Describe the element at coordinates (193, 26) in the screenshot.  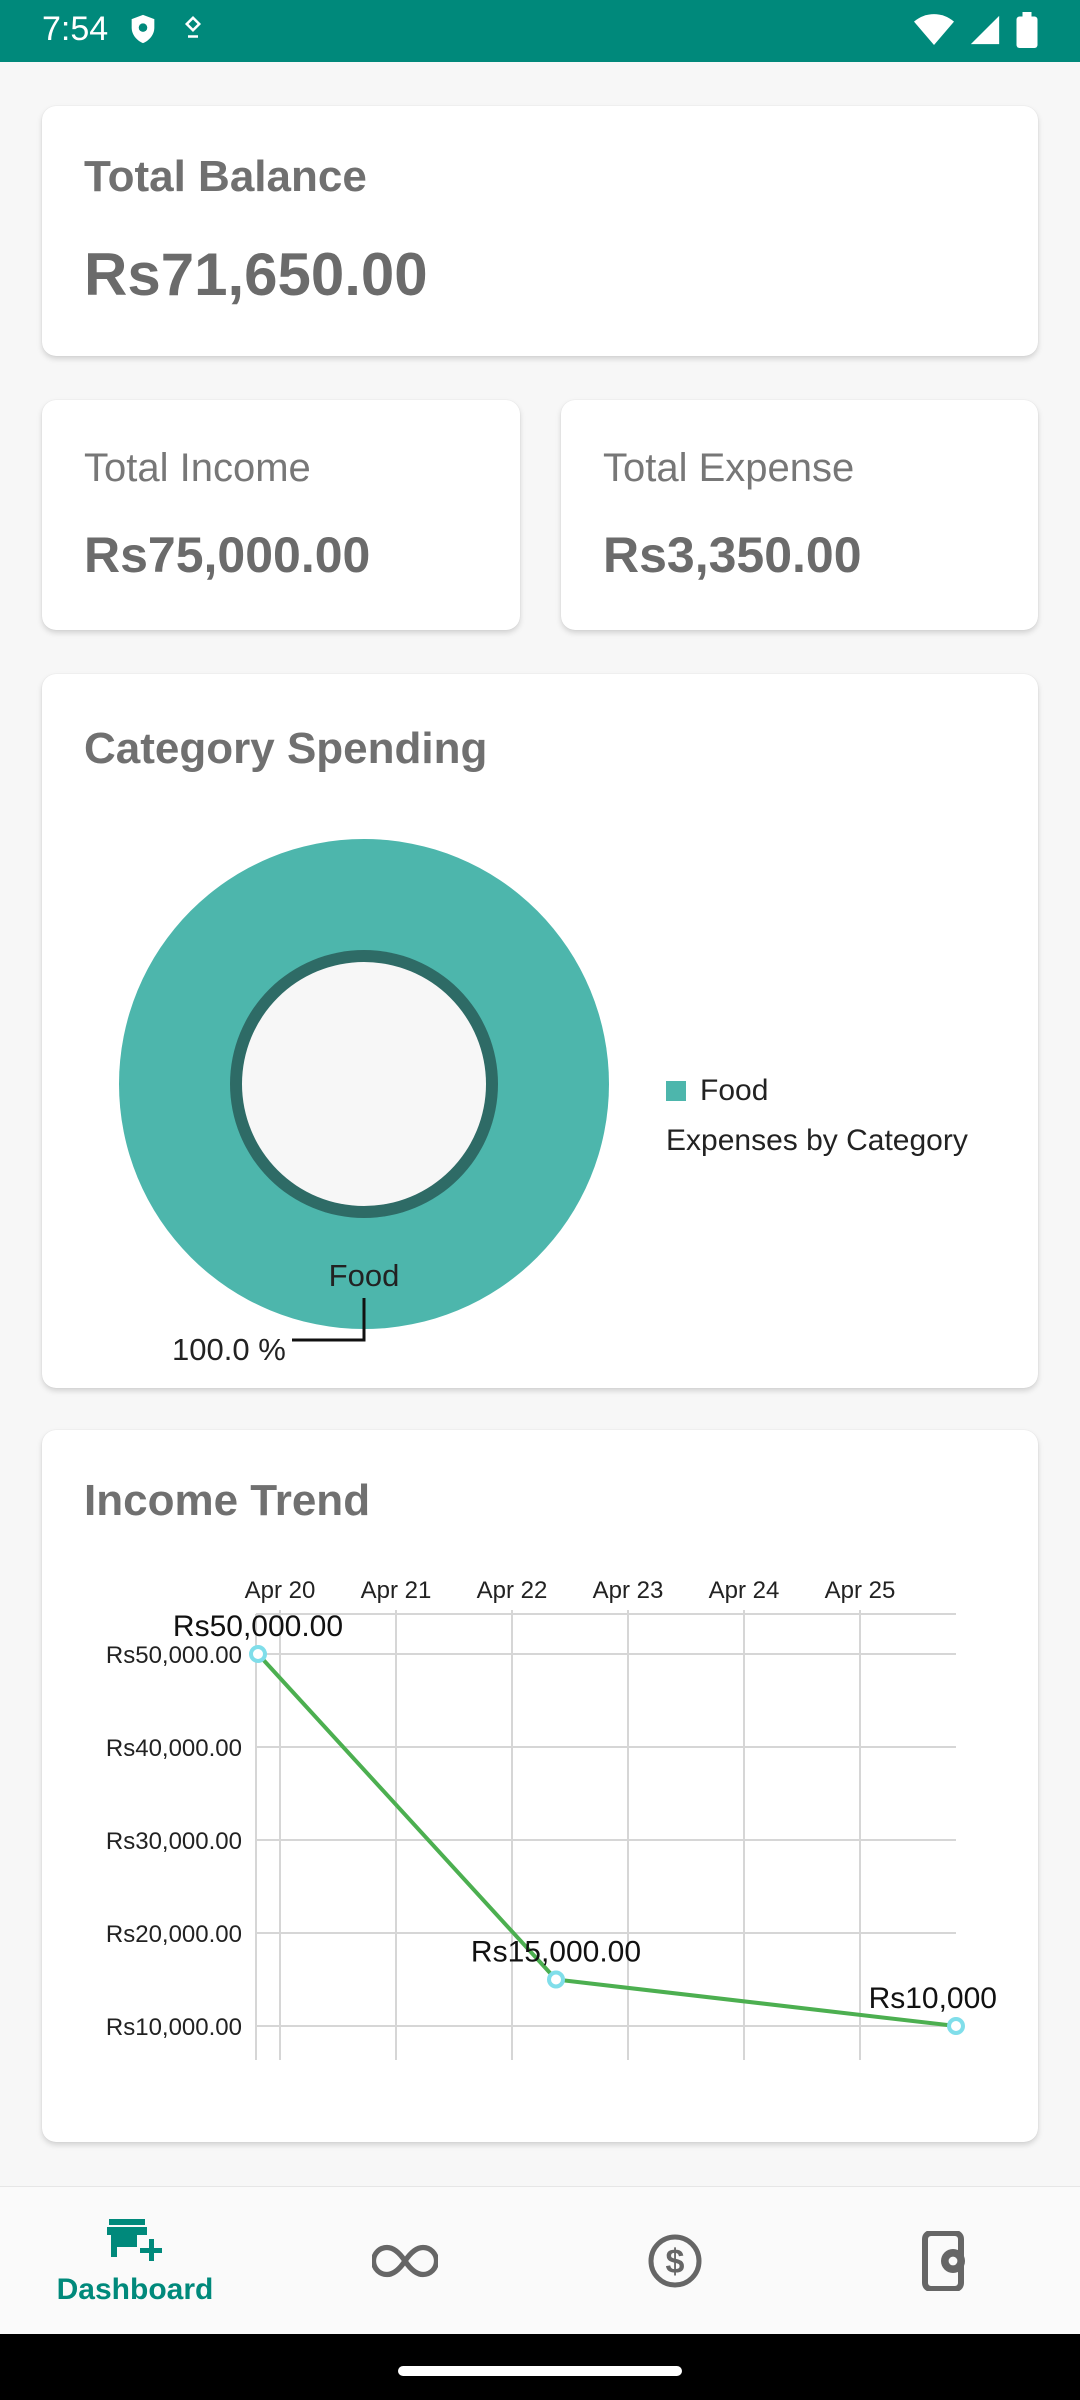
I see `location-pin-icon` at that location.